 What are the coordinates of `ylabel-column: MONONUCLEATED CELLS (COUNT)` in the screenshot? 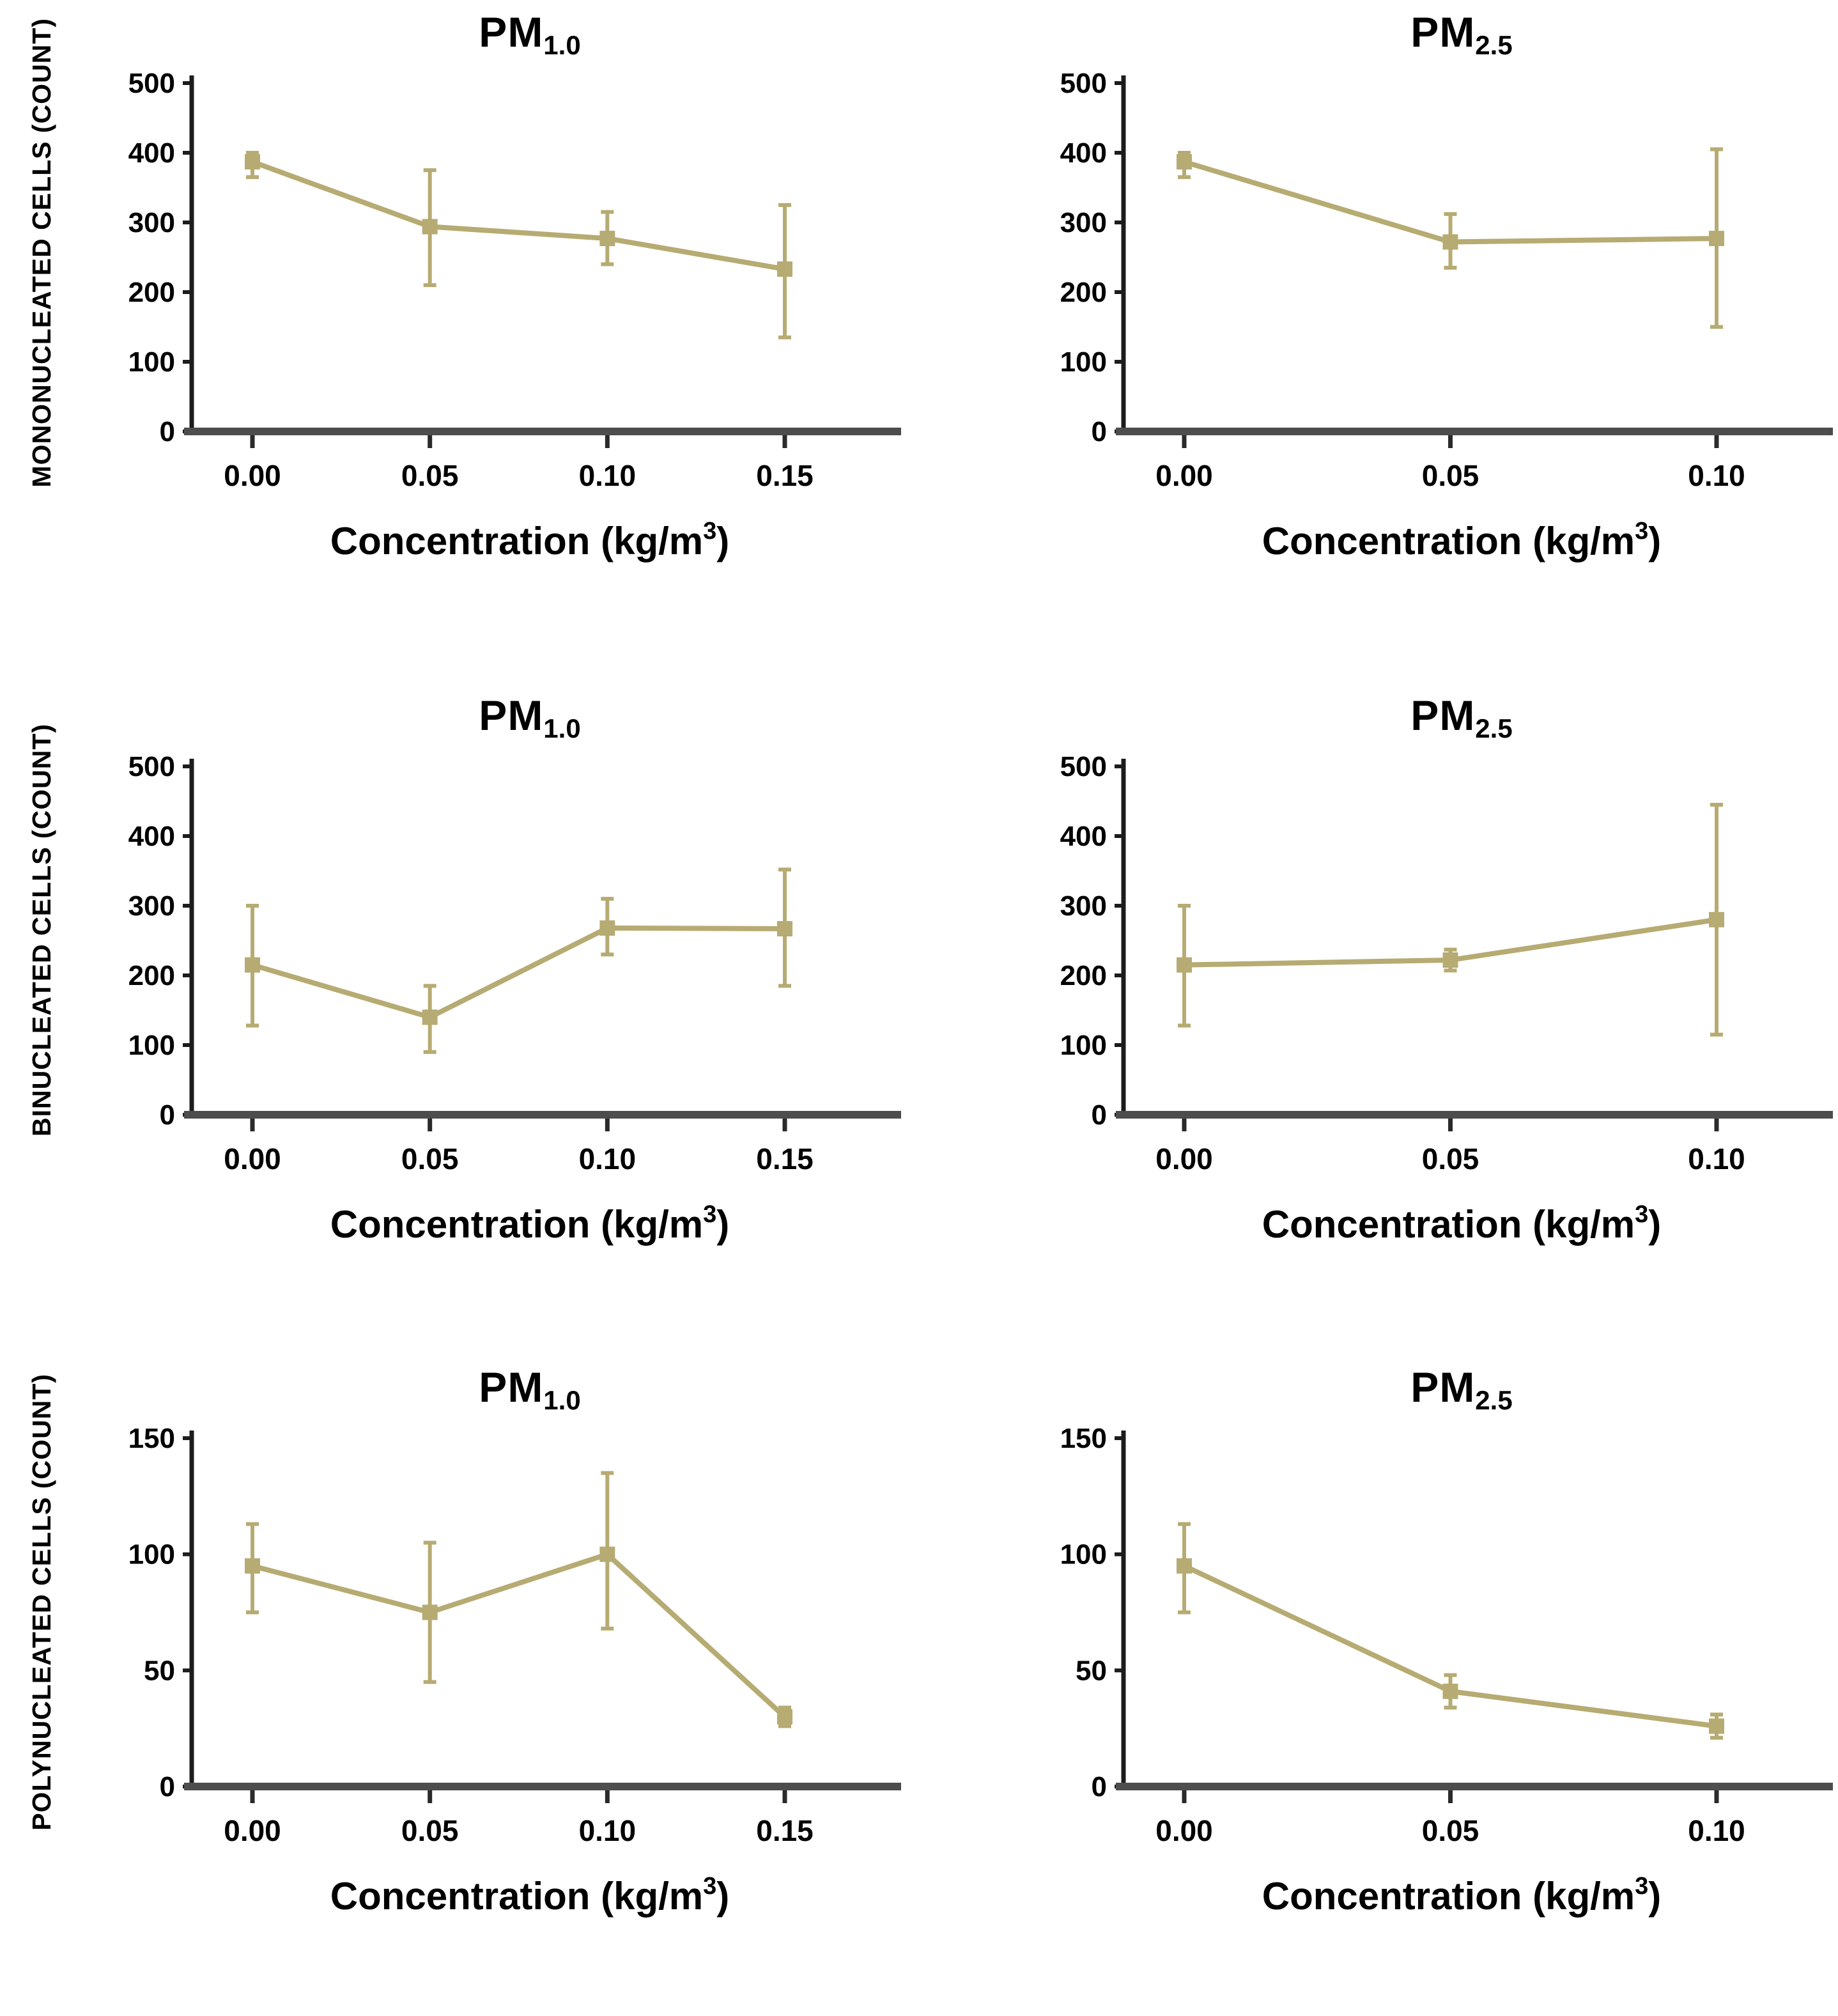 It's located at (41, 336).